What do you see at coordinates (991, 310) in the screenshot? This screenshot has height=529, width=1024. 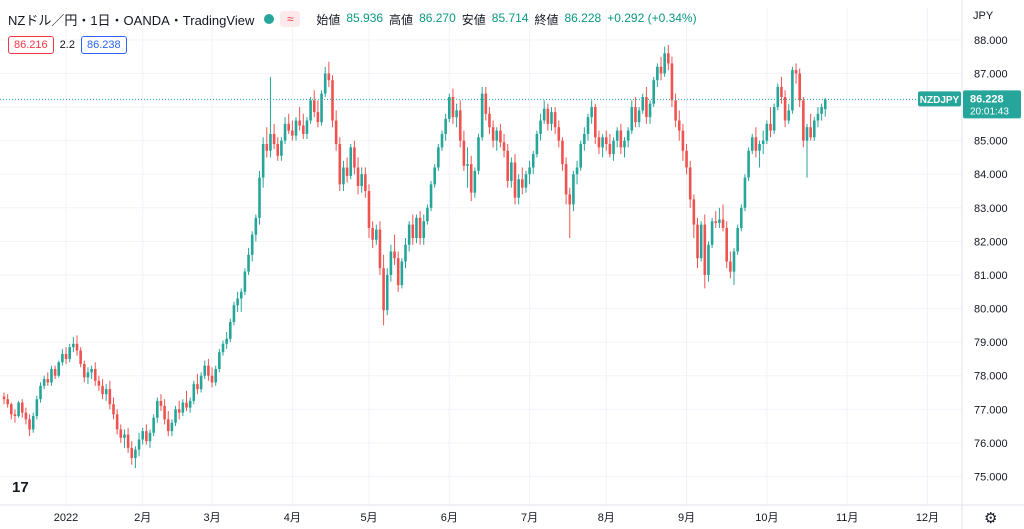 I see `y-tick-label: 80.000` at bounding box center [991, 310].